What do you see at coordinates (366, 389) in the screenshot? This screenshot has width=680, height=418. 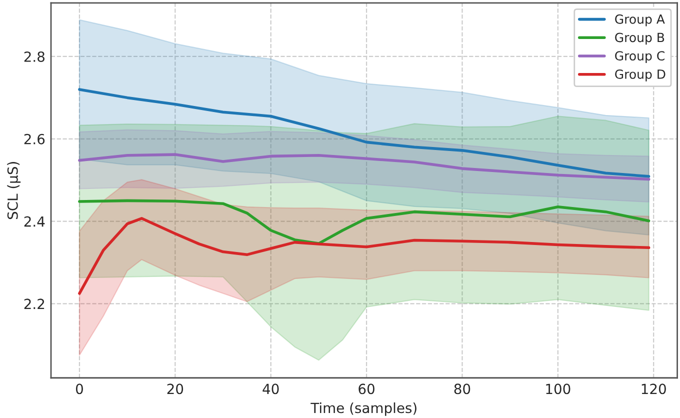 I see `x-tick-label: 60` at bounding box center [366, 389].